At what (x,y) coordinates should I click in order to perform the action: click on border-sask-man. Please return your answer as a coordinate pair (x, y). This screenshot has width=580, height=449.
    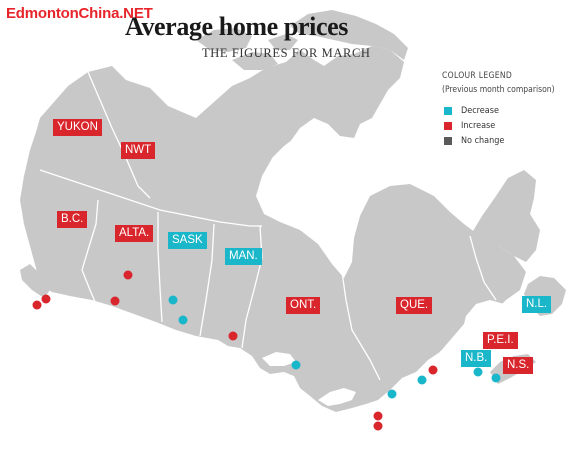
    Looking at the image, I should click on (207, 280).